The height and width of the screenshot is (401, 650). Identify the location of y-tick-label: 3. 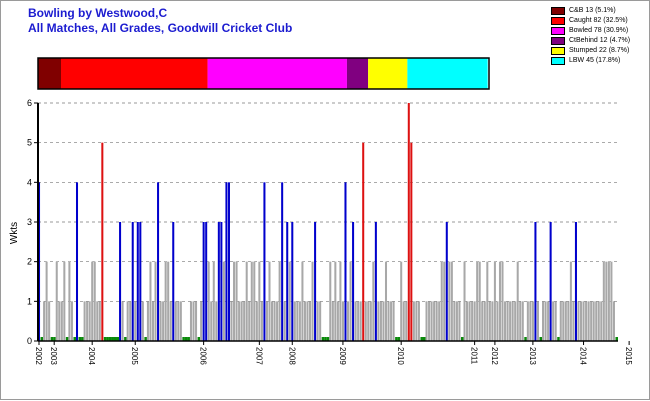
(29, 222).